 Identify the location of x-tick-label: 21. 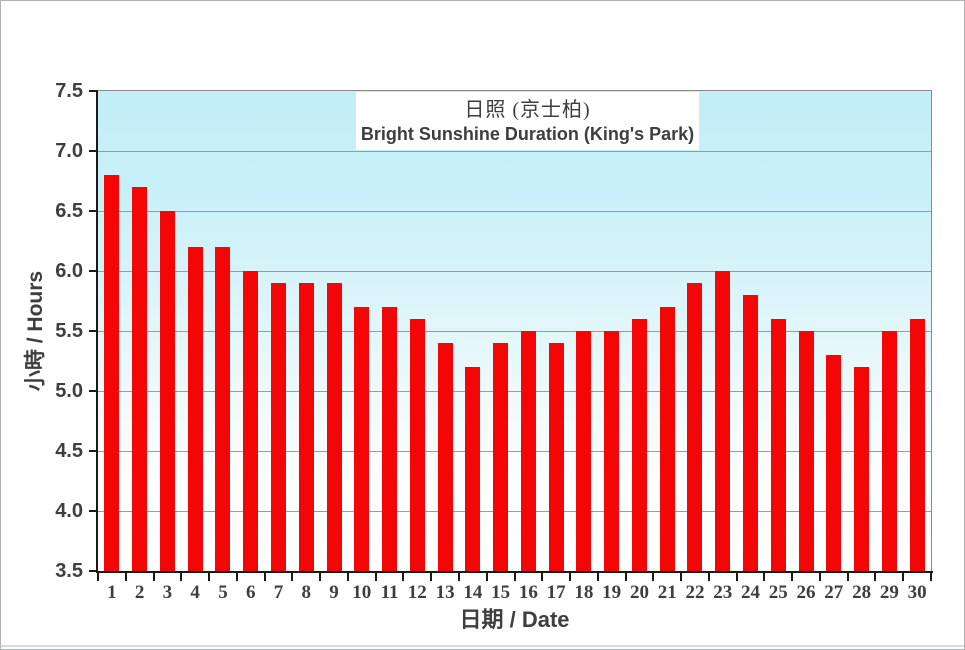
(667, 592).